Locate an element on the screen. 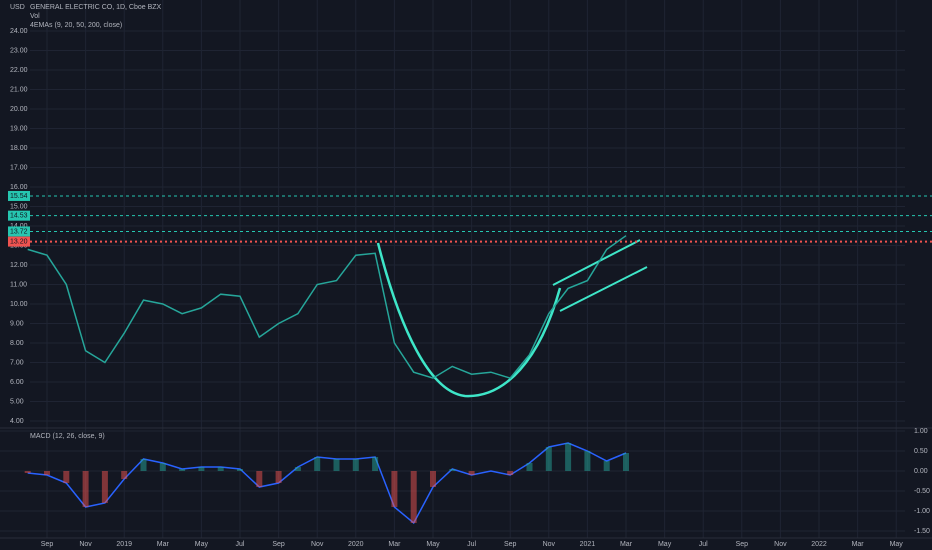 This screenshot has width=932, height=550. y-tick-label: 10.00 is located at coordinates (19, 304).